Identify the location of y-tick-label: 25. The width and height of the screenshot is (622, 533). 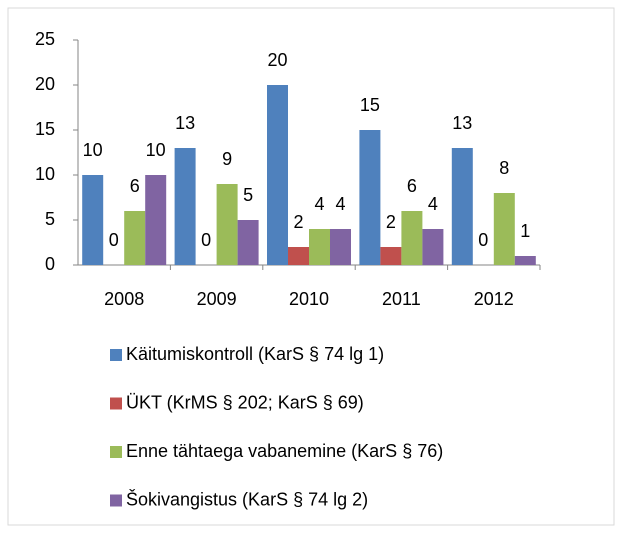
(45, 39).